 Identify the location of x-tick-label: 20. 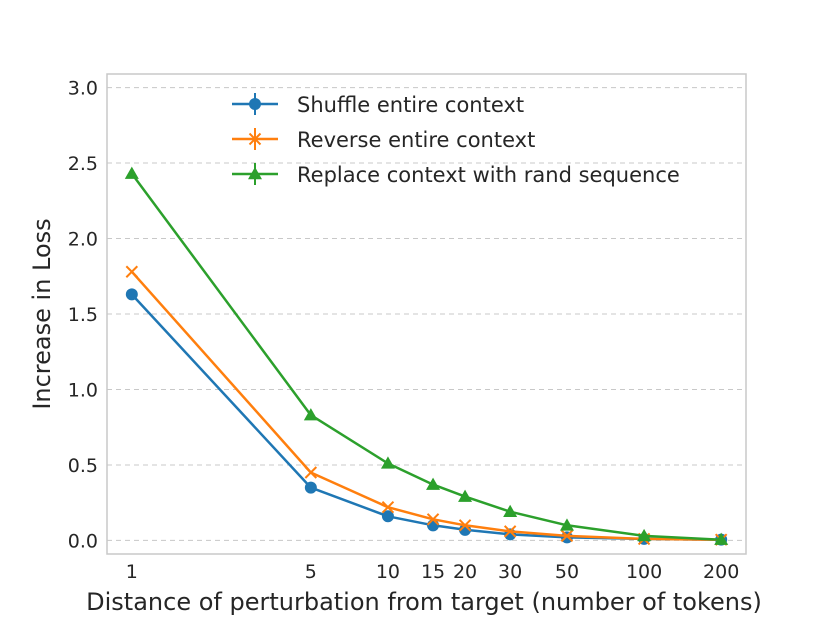
(465, 572).